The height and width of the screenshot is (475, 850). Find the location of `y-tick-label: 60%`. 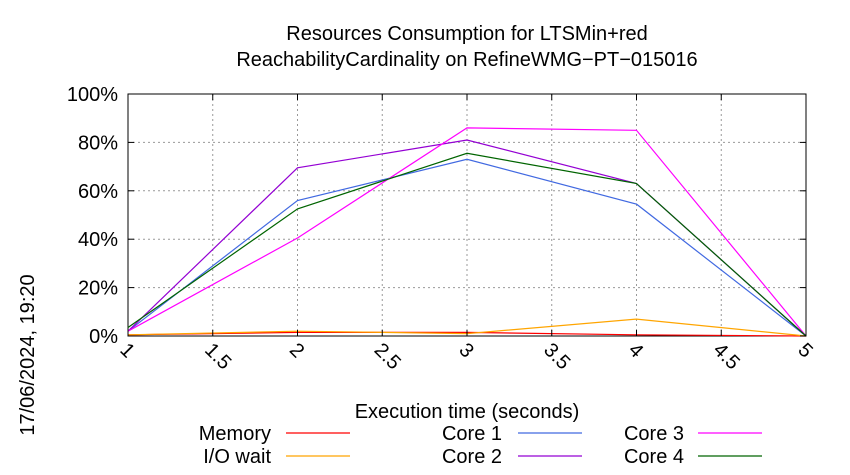

y-tick-label: 60% is located at coordinates (98, 192).